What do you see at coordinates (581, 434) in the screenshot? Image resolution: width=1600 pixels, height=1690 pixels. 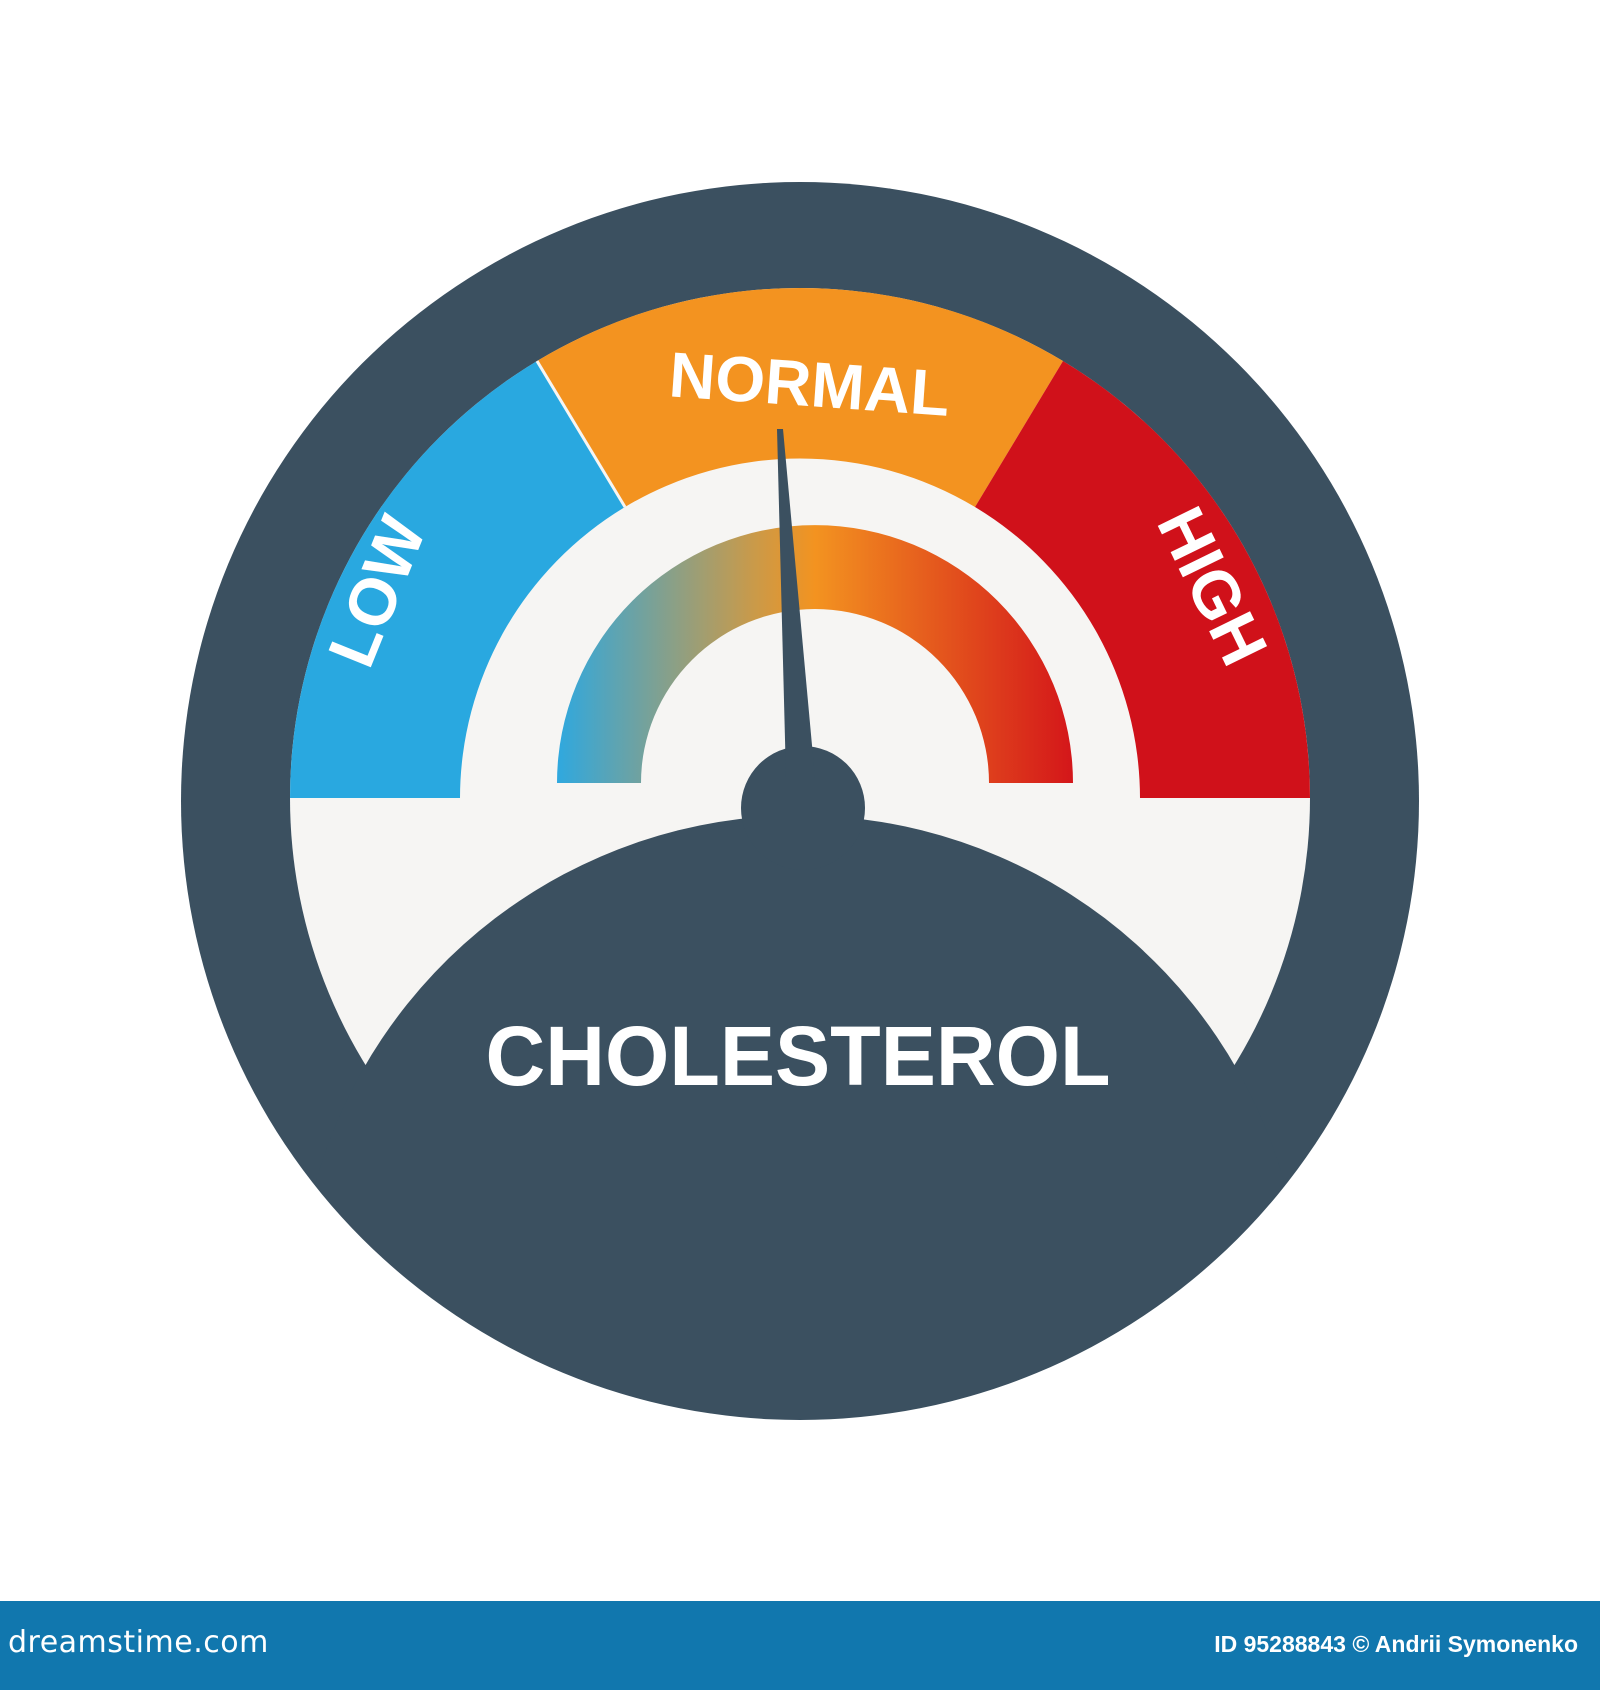 I see `zone-divider` at bounding box center [581, 434].